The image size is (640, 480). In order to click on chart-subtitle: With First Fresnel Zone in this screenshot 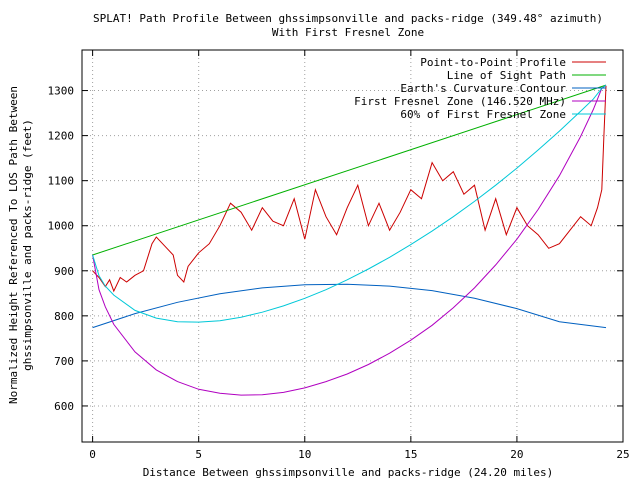, I will do `click(348, 32)`.